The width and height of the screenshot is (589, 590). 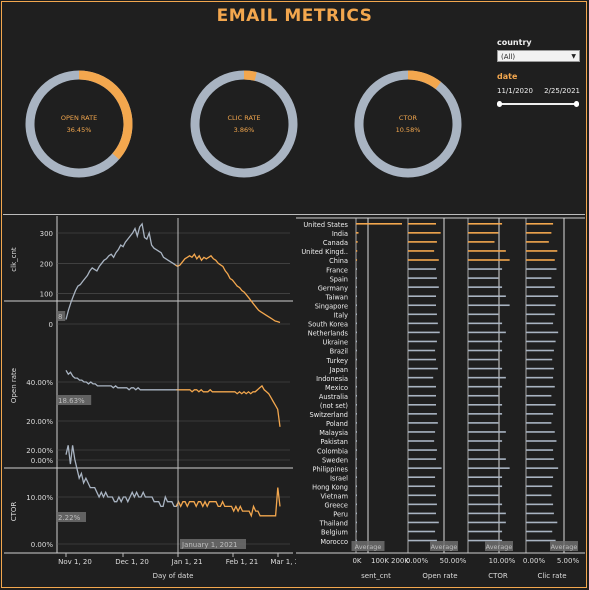 I want to click on date-slider-start-handle, so click(x=499, y=104).